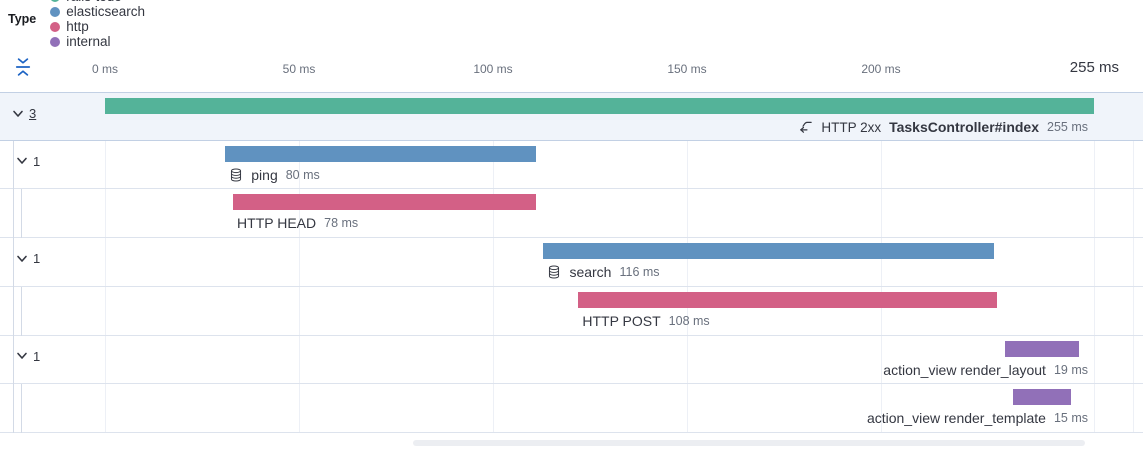 The width and height of the screenshot is (1143, 449). What do you see at coordinates (749, 443) in the screenshot?
I see `horizontal-scrollbar` at bounding box center [749, 443].